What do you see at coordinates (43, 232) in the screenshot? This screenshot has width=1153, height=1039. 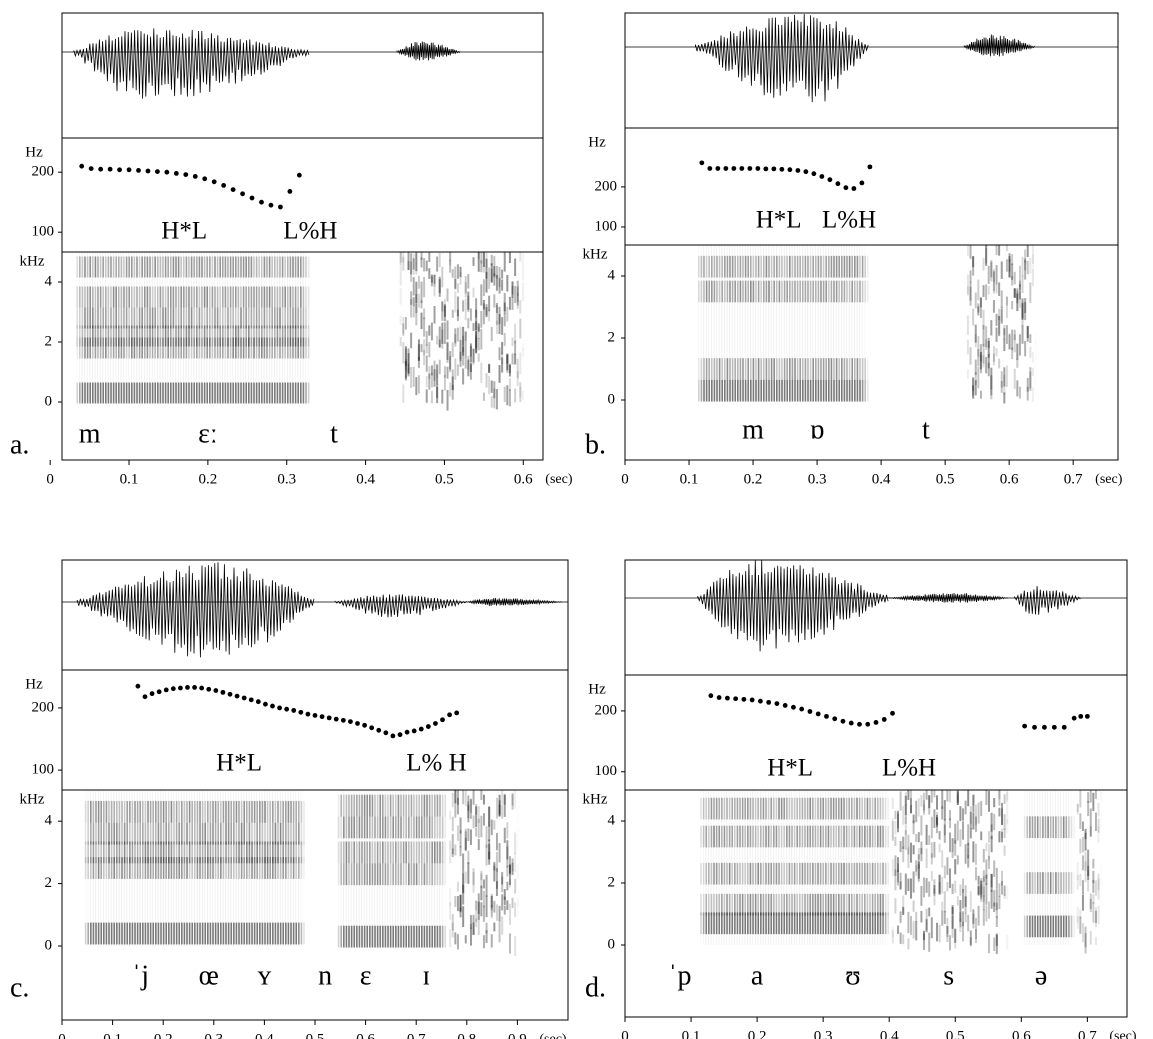 I see `y-tick-label: 100` at bounding box center [43, 232].